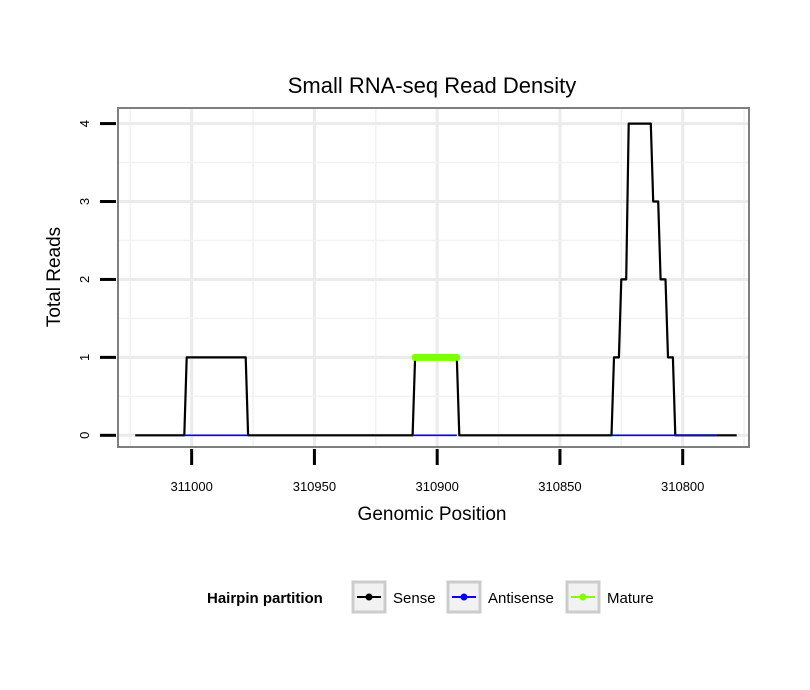 The image size is (810, 690). What do you see at coordinates (414, 598) in the screenshot?
I see `legend-label: Sense` at bounding box center [414, 598].